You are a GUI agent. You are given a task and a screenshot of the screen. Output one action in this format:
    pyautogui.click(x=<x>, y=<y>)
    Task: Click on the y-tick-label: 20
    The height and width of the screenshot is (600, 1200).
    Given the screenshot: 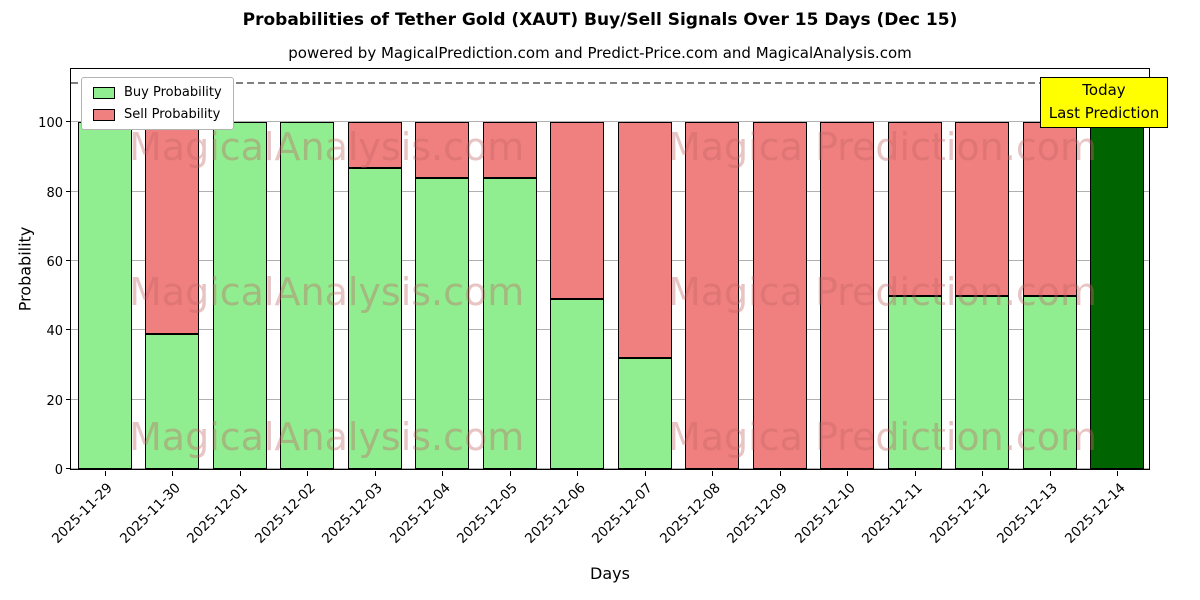 What is the action you would take?
    pyautogui.click(x=54, y=401)
    